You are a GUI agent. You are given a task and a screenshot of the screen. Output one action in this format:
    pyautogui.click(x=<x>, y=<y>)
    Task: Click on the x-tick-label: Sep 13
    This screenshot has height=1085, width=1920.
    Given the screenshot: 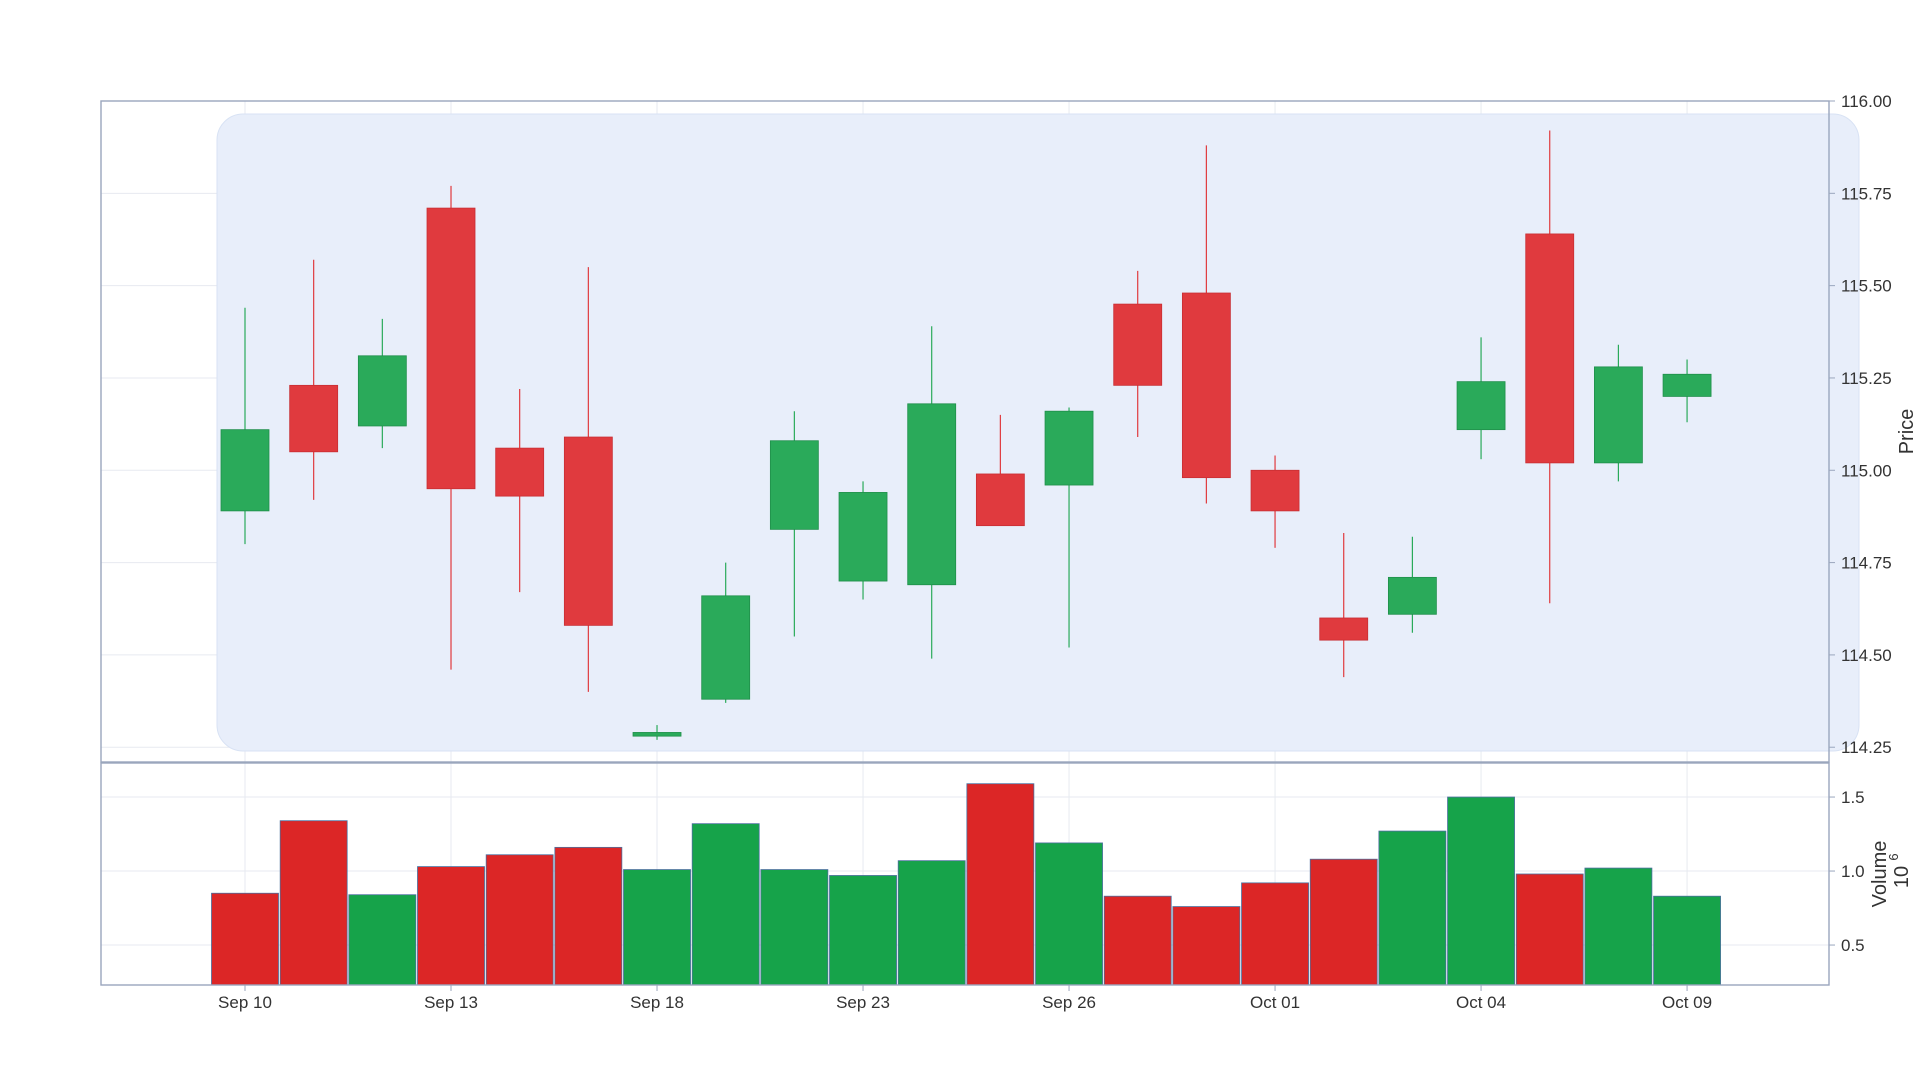 What is the action you would take?
    pyautogui.click(x=451, y=1002)
    